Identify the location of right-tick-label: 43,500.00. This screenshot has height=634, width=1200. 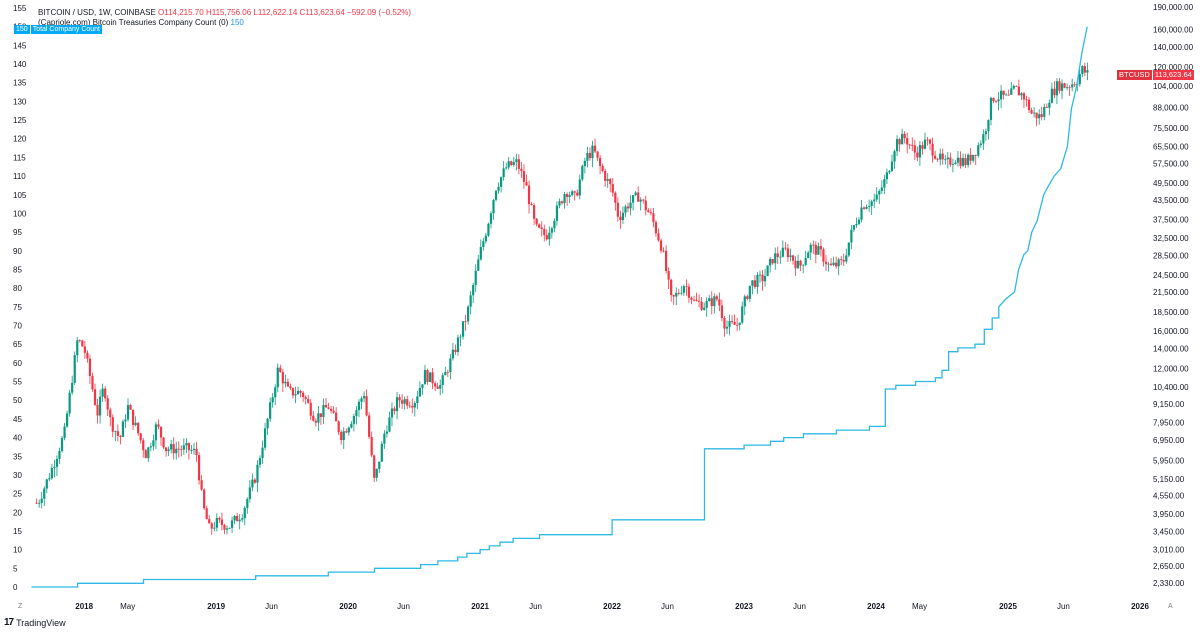
(1171, 200).